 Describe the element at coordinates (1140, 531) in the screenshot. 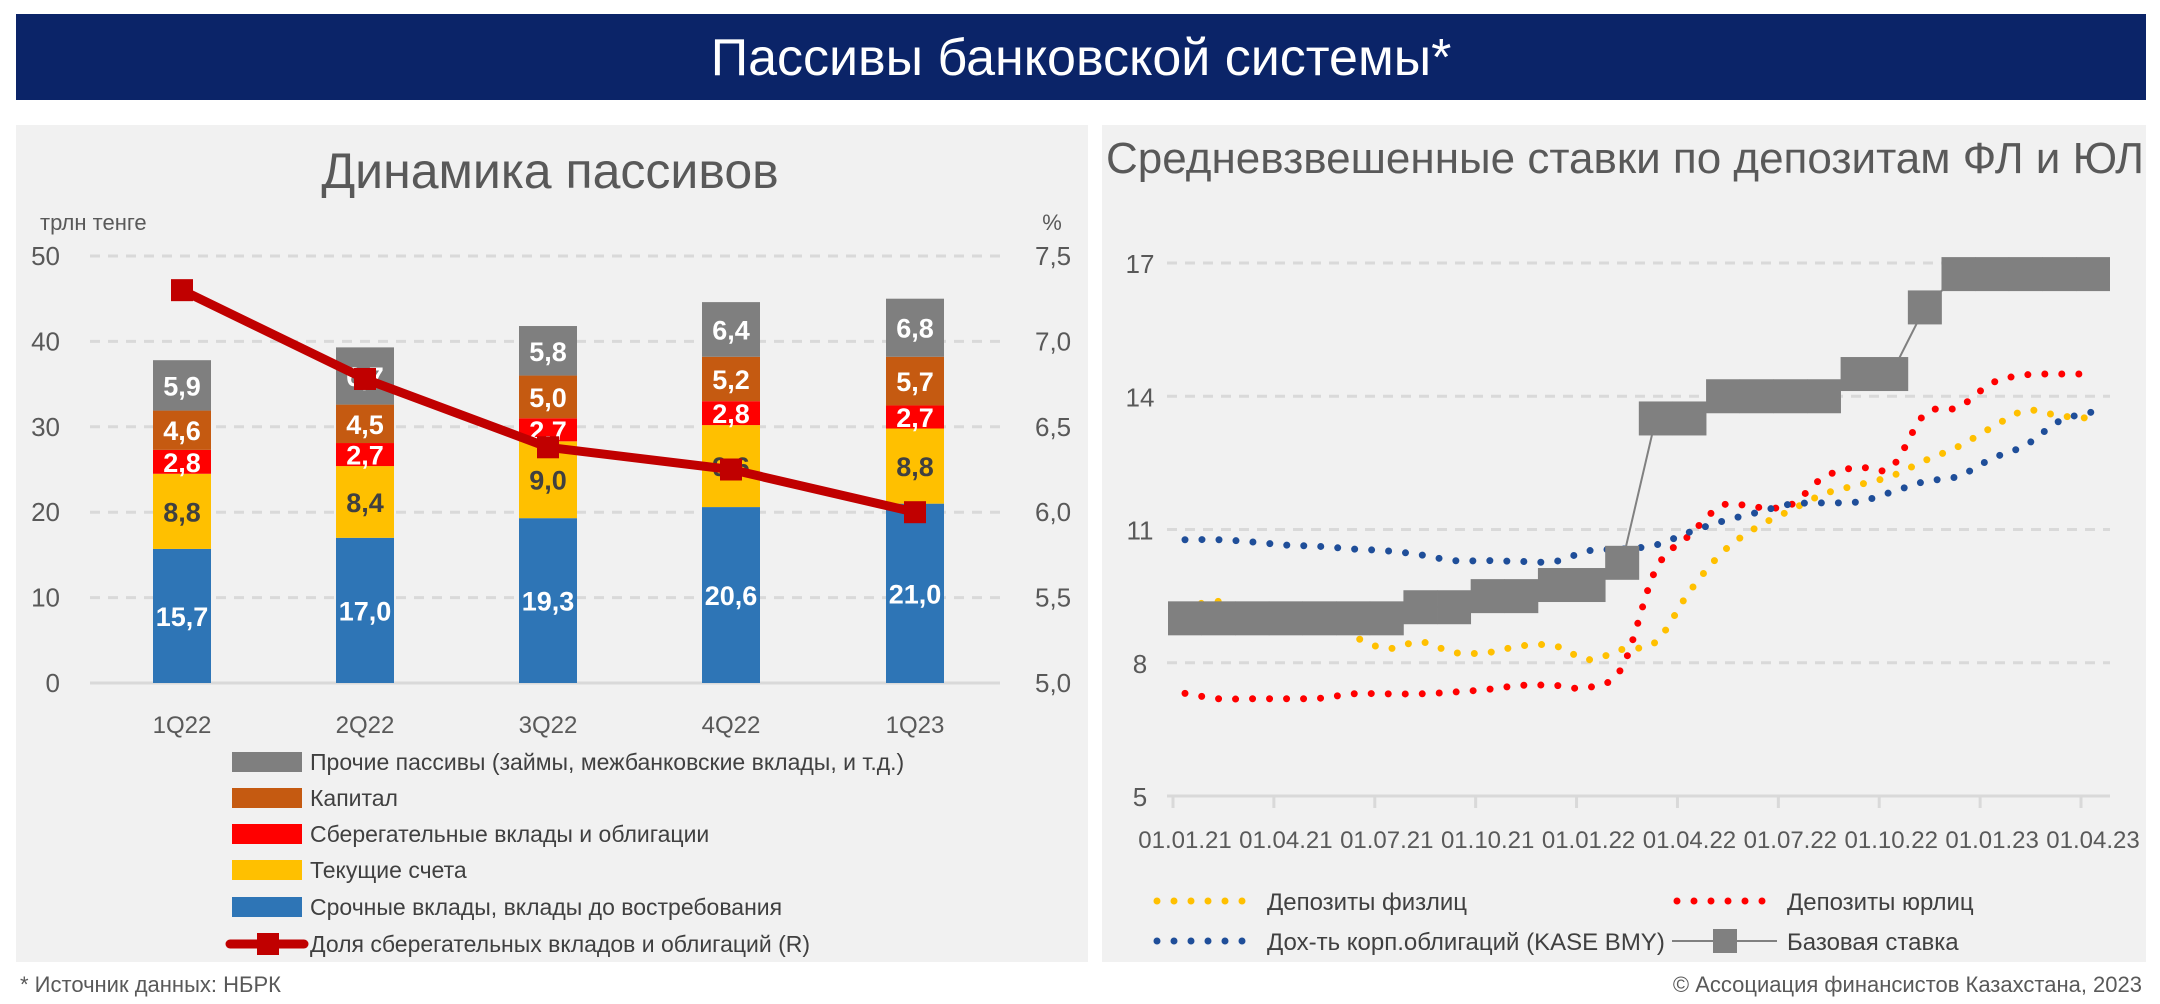

I see `y-tick-label: 11` at that location.